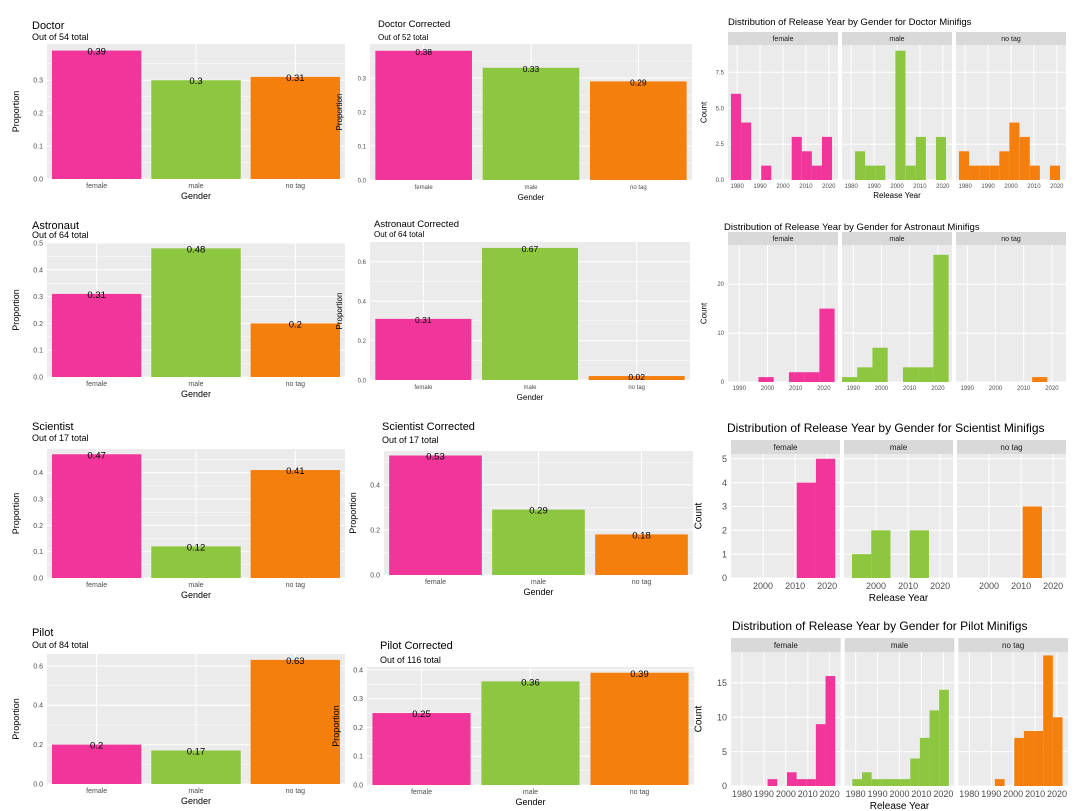  What do you see at coordinates (296, 384) in the screenshot?
I see `x-tick-label: no tag` at bounding box center [296, 384].